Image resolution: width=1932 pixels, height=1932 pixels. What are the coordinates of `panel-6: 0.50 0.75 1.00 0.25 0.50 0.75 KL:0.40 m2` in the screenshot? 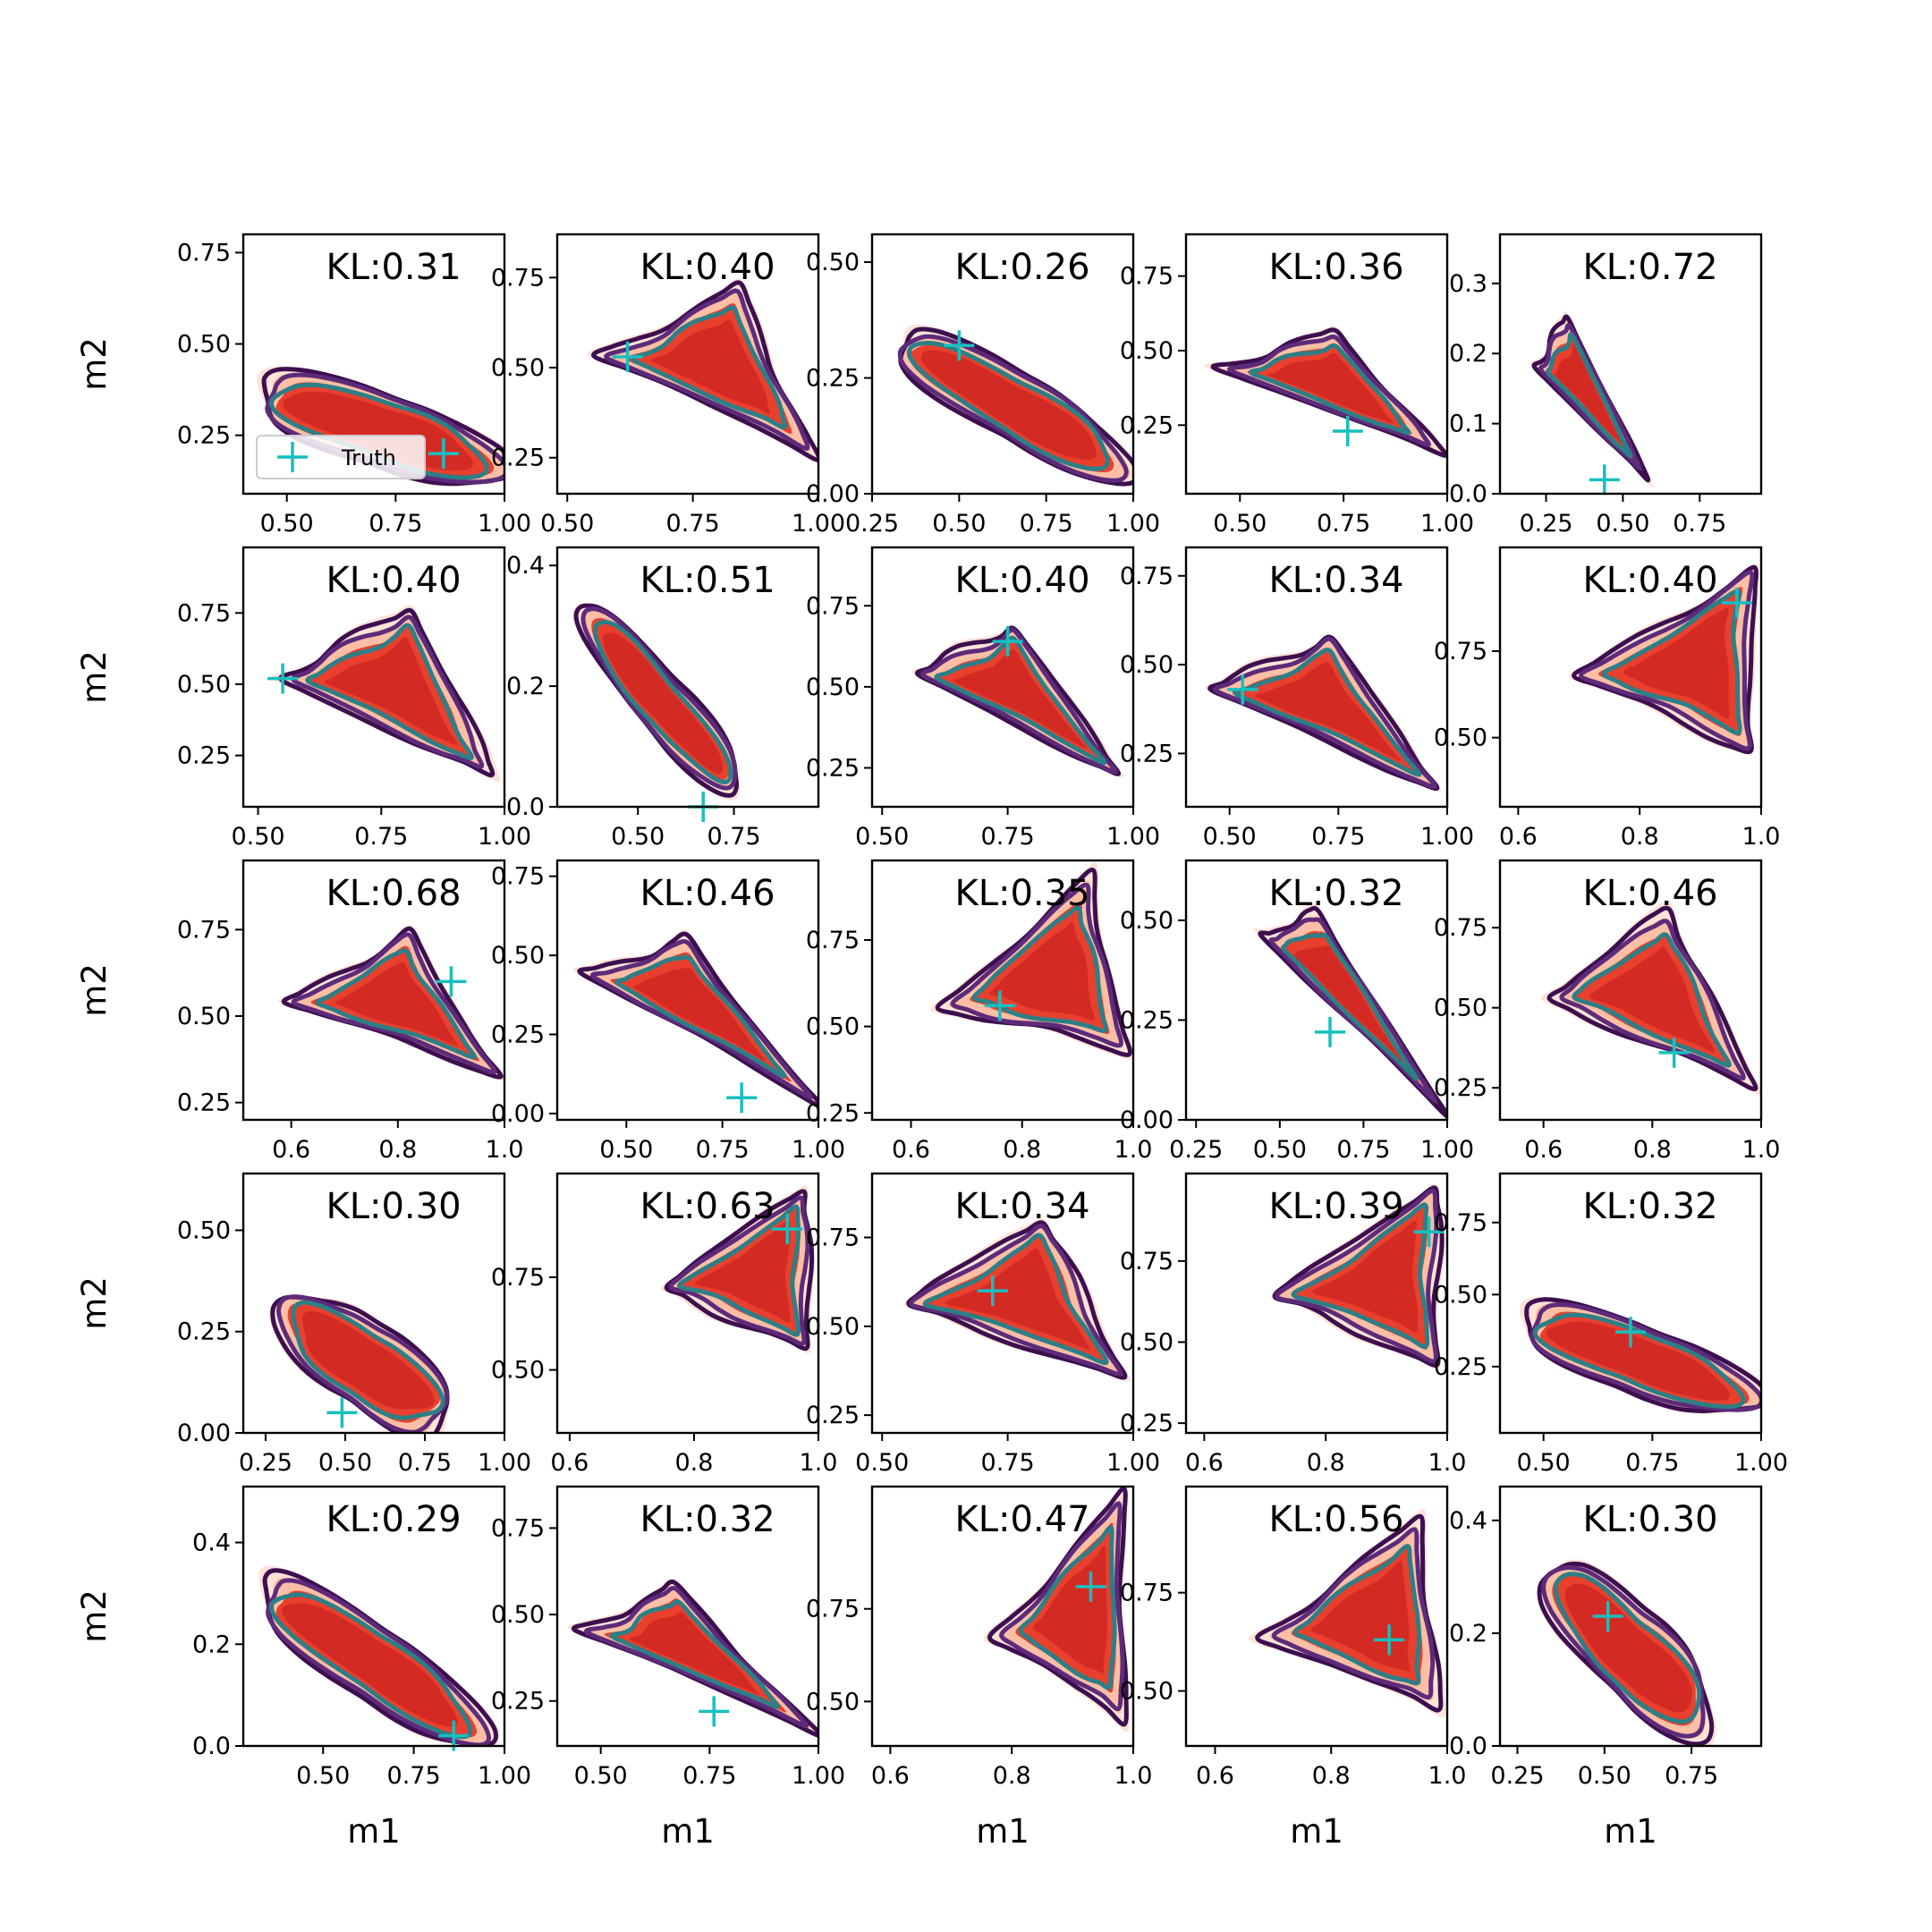 It's located at (303, 698).